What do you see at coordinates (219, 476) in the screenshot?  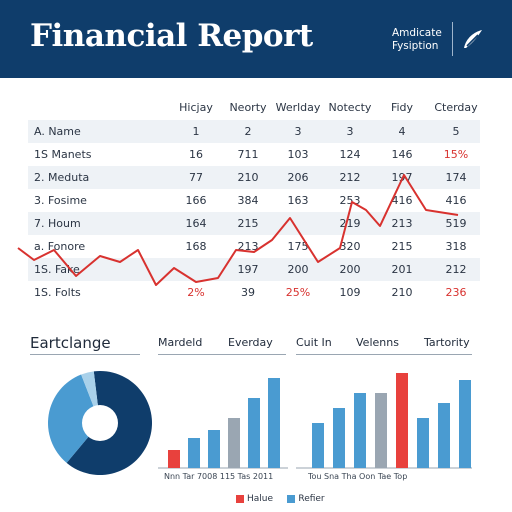 I see `bar1-x-ticks: Nnn Tar 7008 115 Tas 2011` at bounding box center [219, 476].